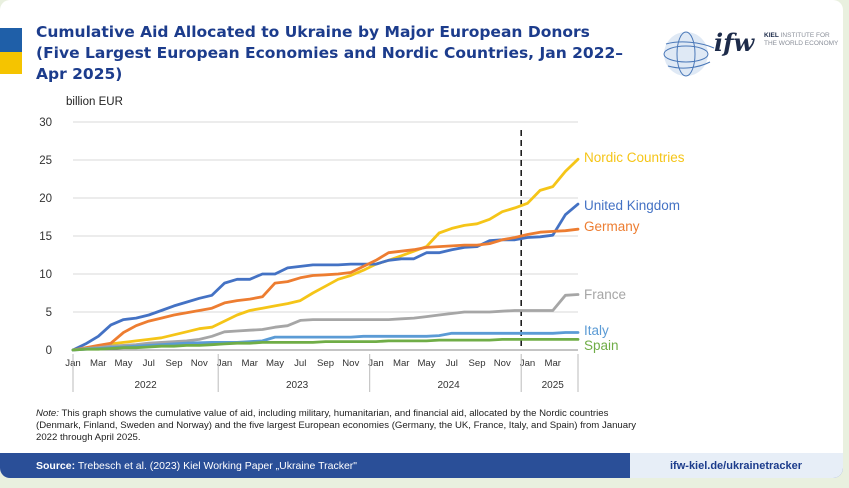 The width and height of the screenshot is (849, 488). Describe the element at coordinates (45, 237) in the screenshot. I see `y-tick-label: 15` at that location.